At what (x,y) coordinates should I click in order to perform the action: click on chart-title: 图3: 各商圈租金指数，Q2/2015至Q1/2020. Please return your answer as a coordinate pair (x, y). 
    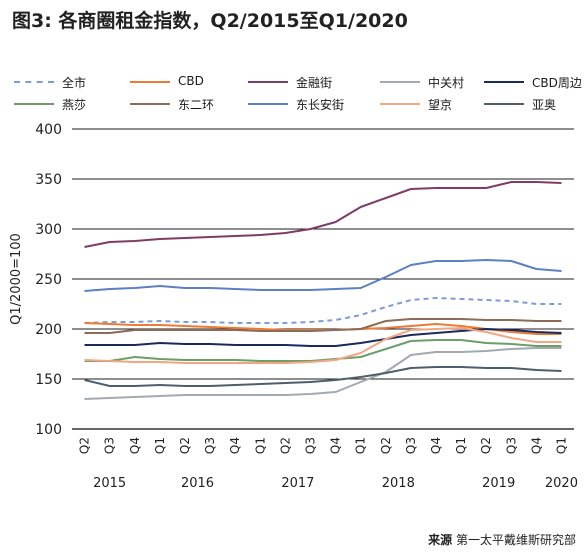
    Looking at the image, I should click on (210, 21).